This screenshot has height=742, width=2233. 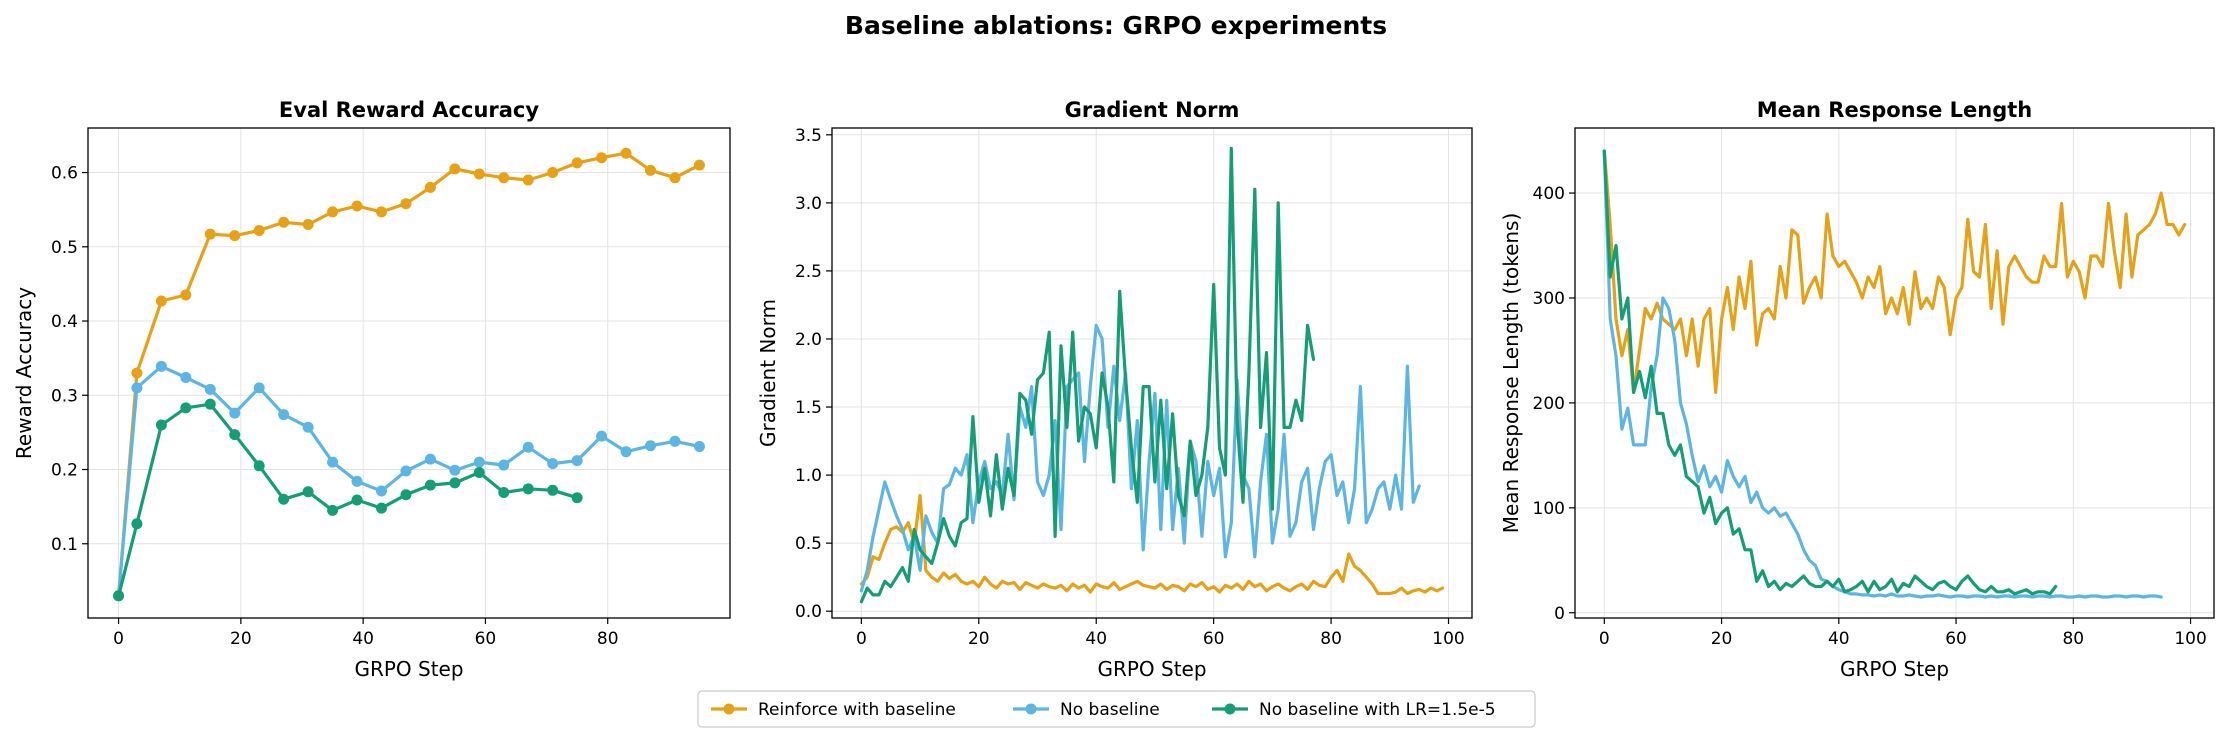 What do you see at coordinates (1549, 299) in the screenshot?
I see `y-tick-label: 300` at bounding box center [1549, 299].